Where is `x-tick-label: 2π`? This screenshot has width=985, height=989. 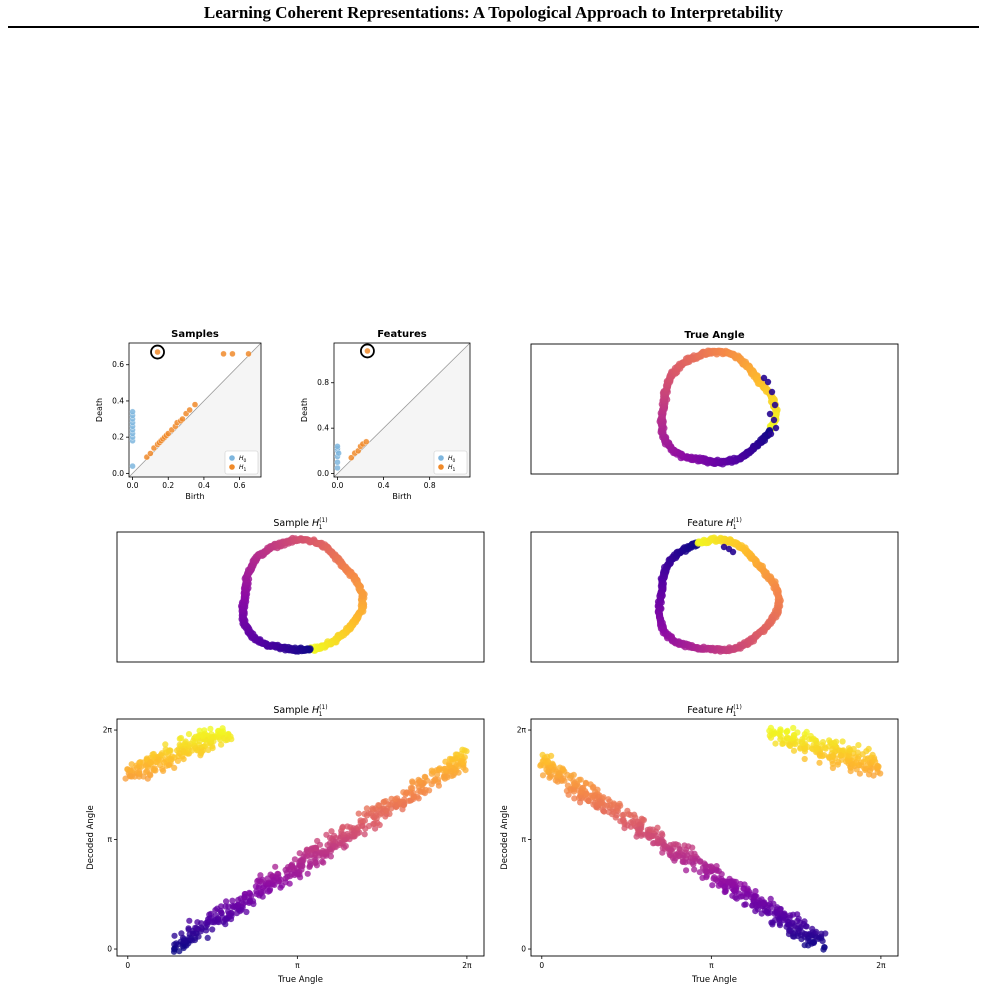 x-tick-label: 2π is located at coordinates (881, 965).